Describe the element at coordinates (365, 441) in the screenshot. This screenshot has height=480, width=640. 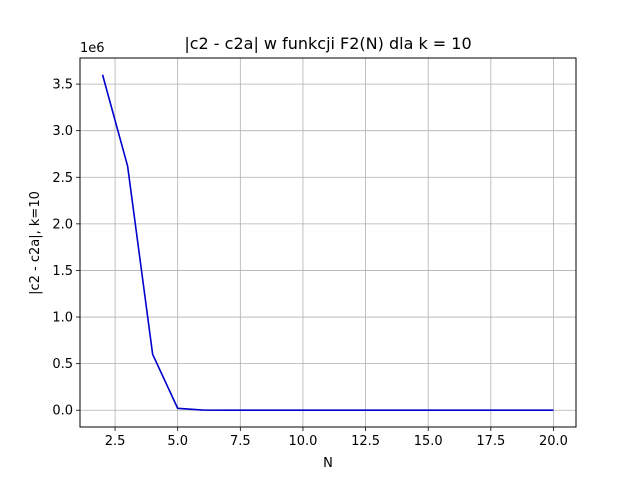
I see `x-tick-label: 12.5` at that location.